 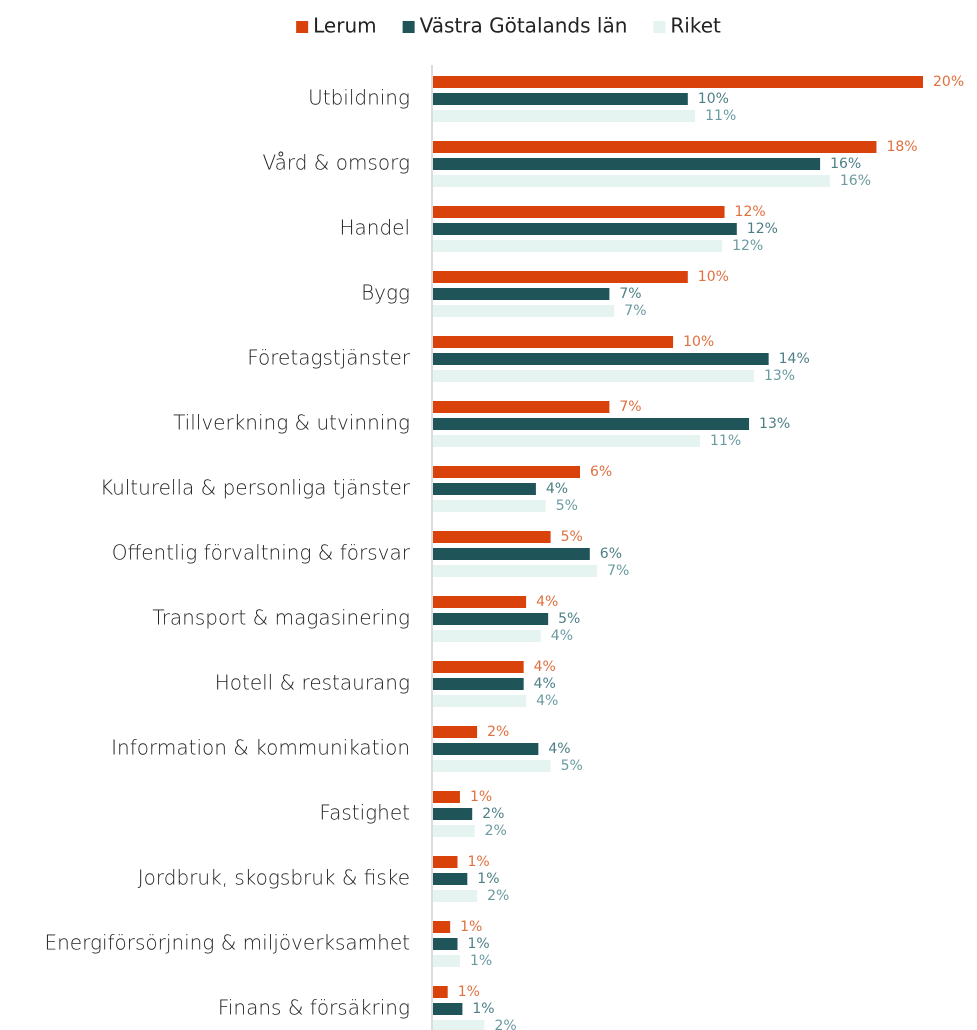 What do you see at coordinates (695, 26) in the screenshot?
I see `legend-label: Riket` at bounding box center [695, 26].